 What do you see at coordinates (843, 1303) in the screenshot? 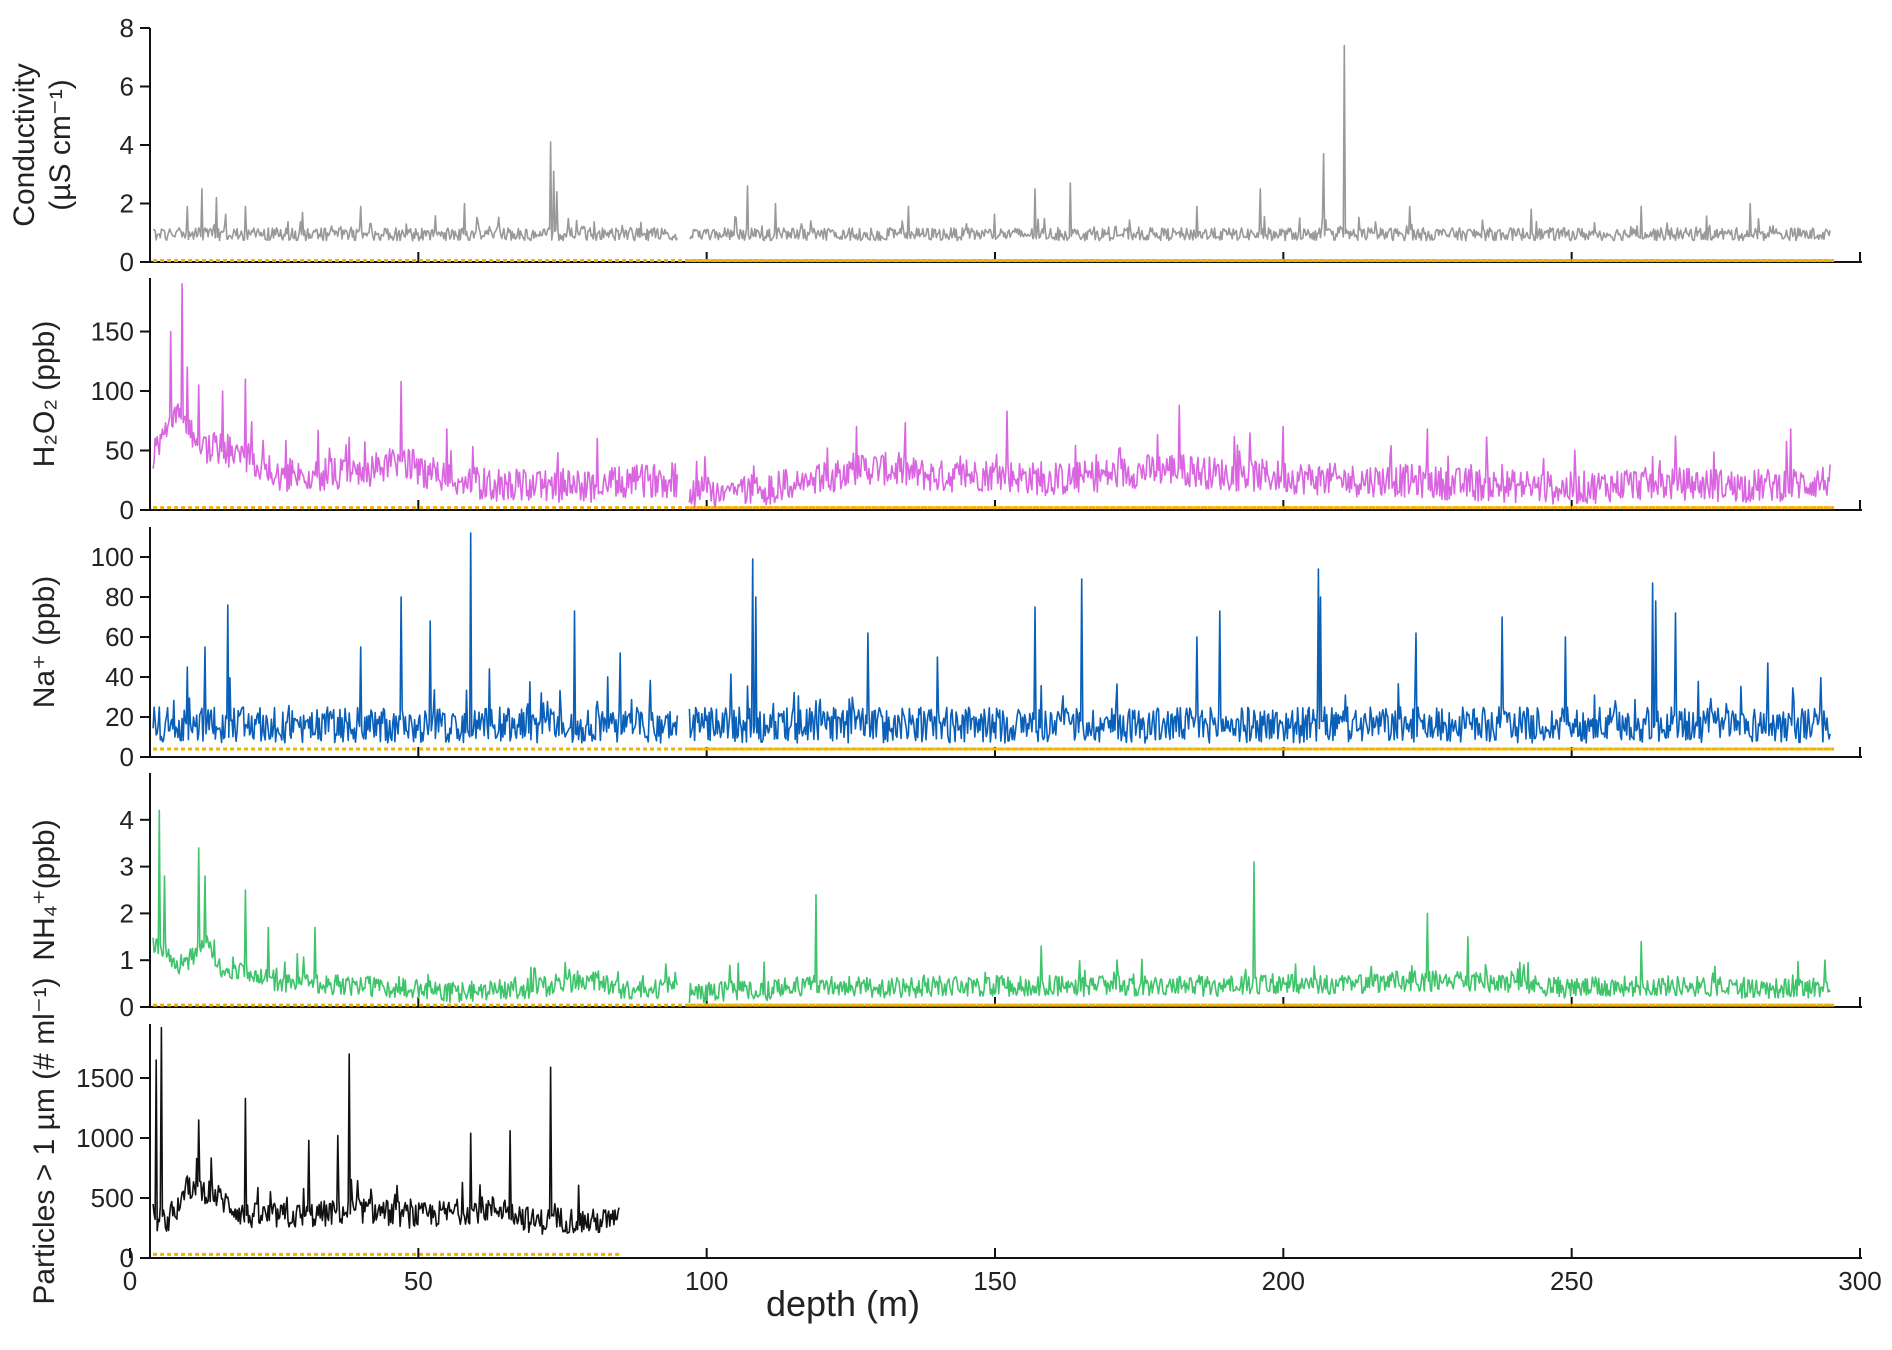
I see `x-axis-label: depth (m)` at bounding box center [843, 1303].